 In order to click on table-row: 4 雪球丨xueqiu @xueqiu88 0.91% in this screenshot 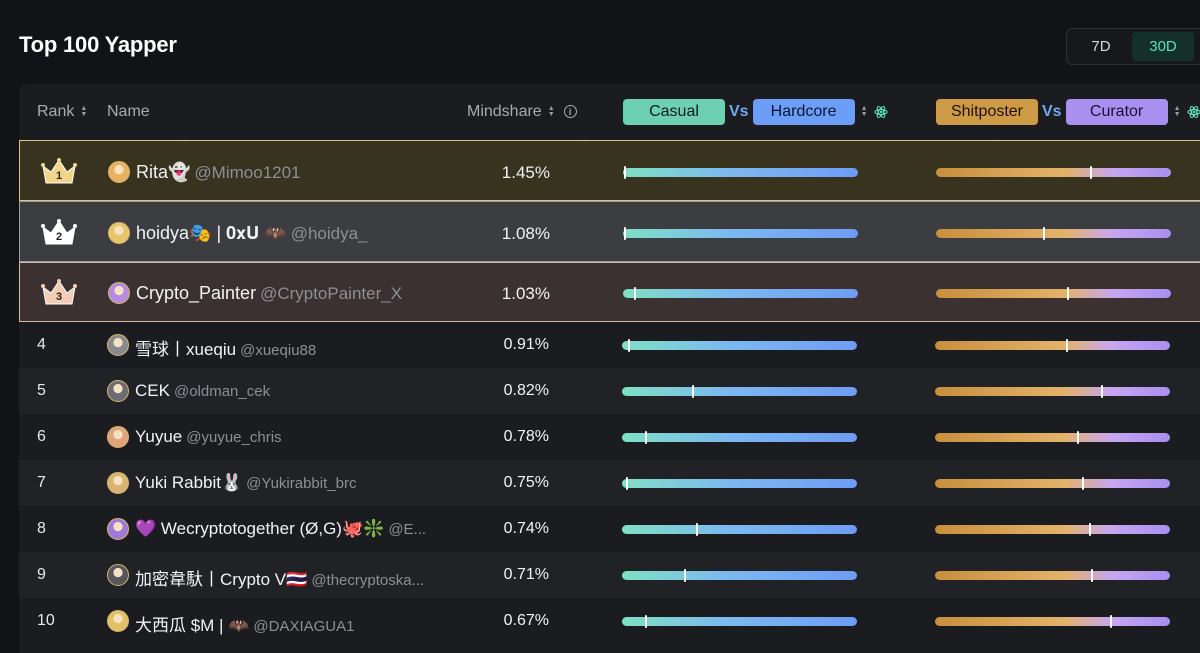, I will do `click(609, 345)`.